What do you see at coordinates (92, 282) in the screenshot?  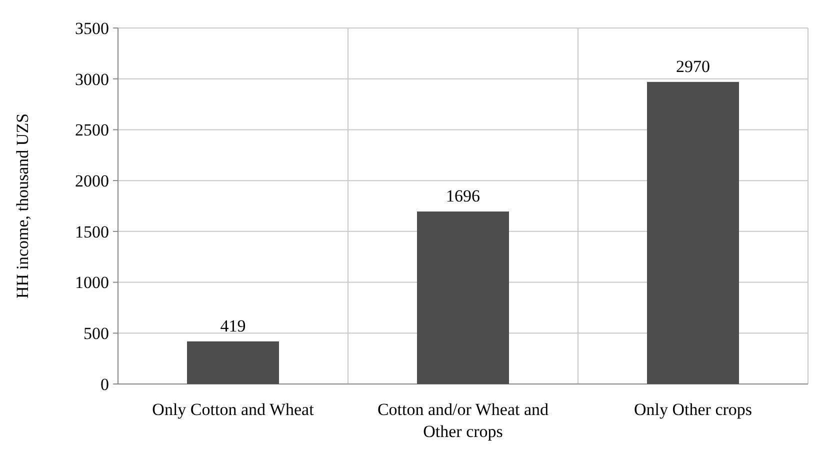 I see `y-tick-label: 1000` at bounding box center [92, 282].